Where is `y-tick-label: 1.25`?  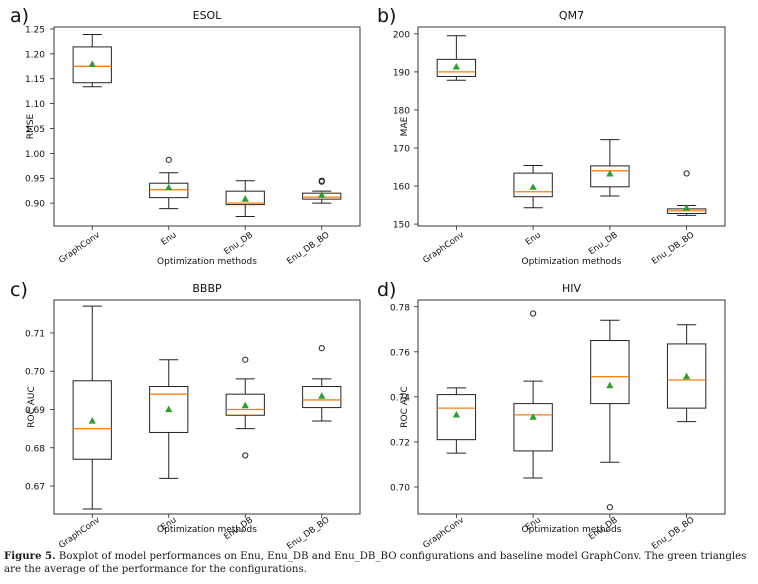 y-tick-label: 1.25 is located at coordinates (35, 30).